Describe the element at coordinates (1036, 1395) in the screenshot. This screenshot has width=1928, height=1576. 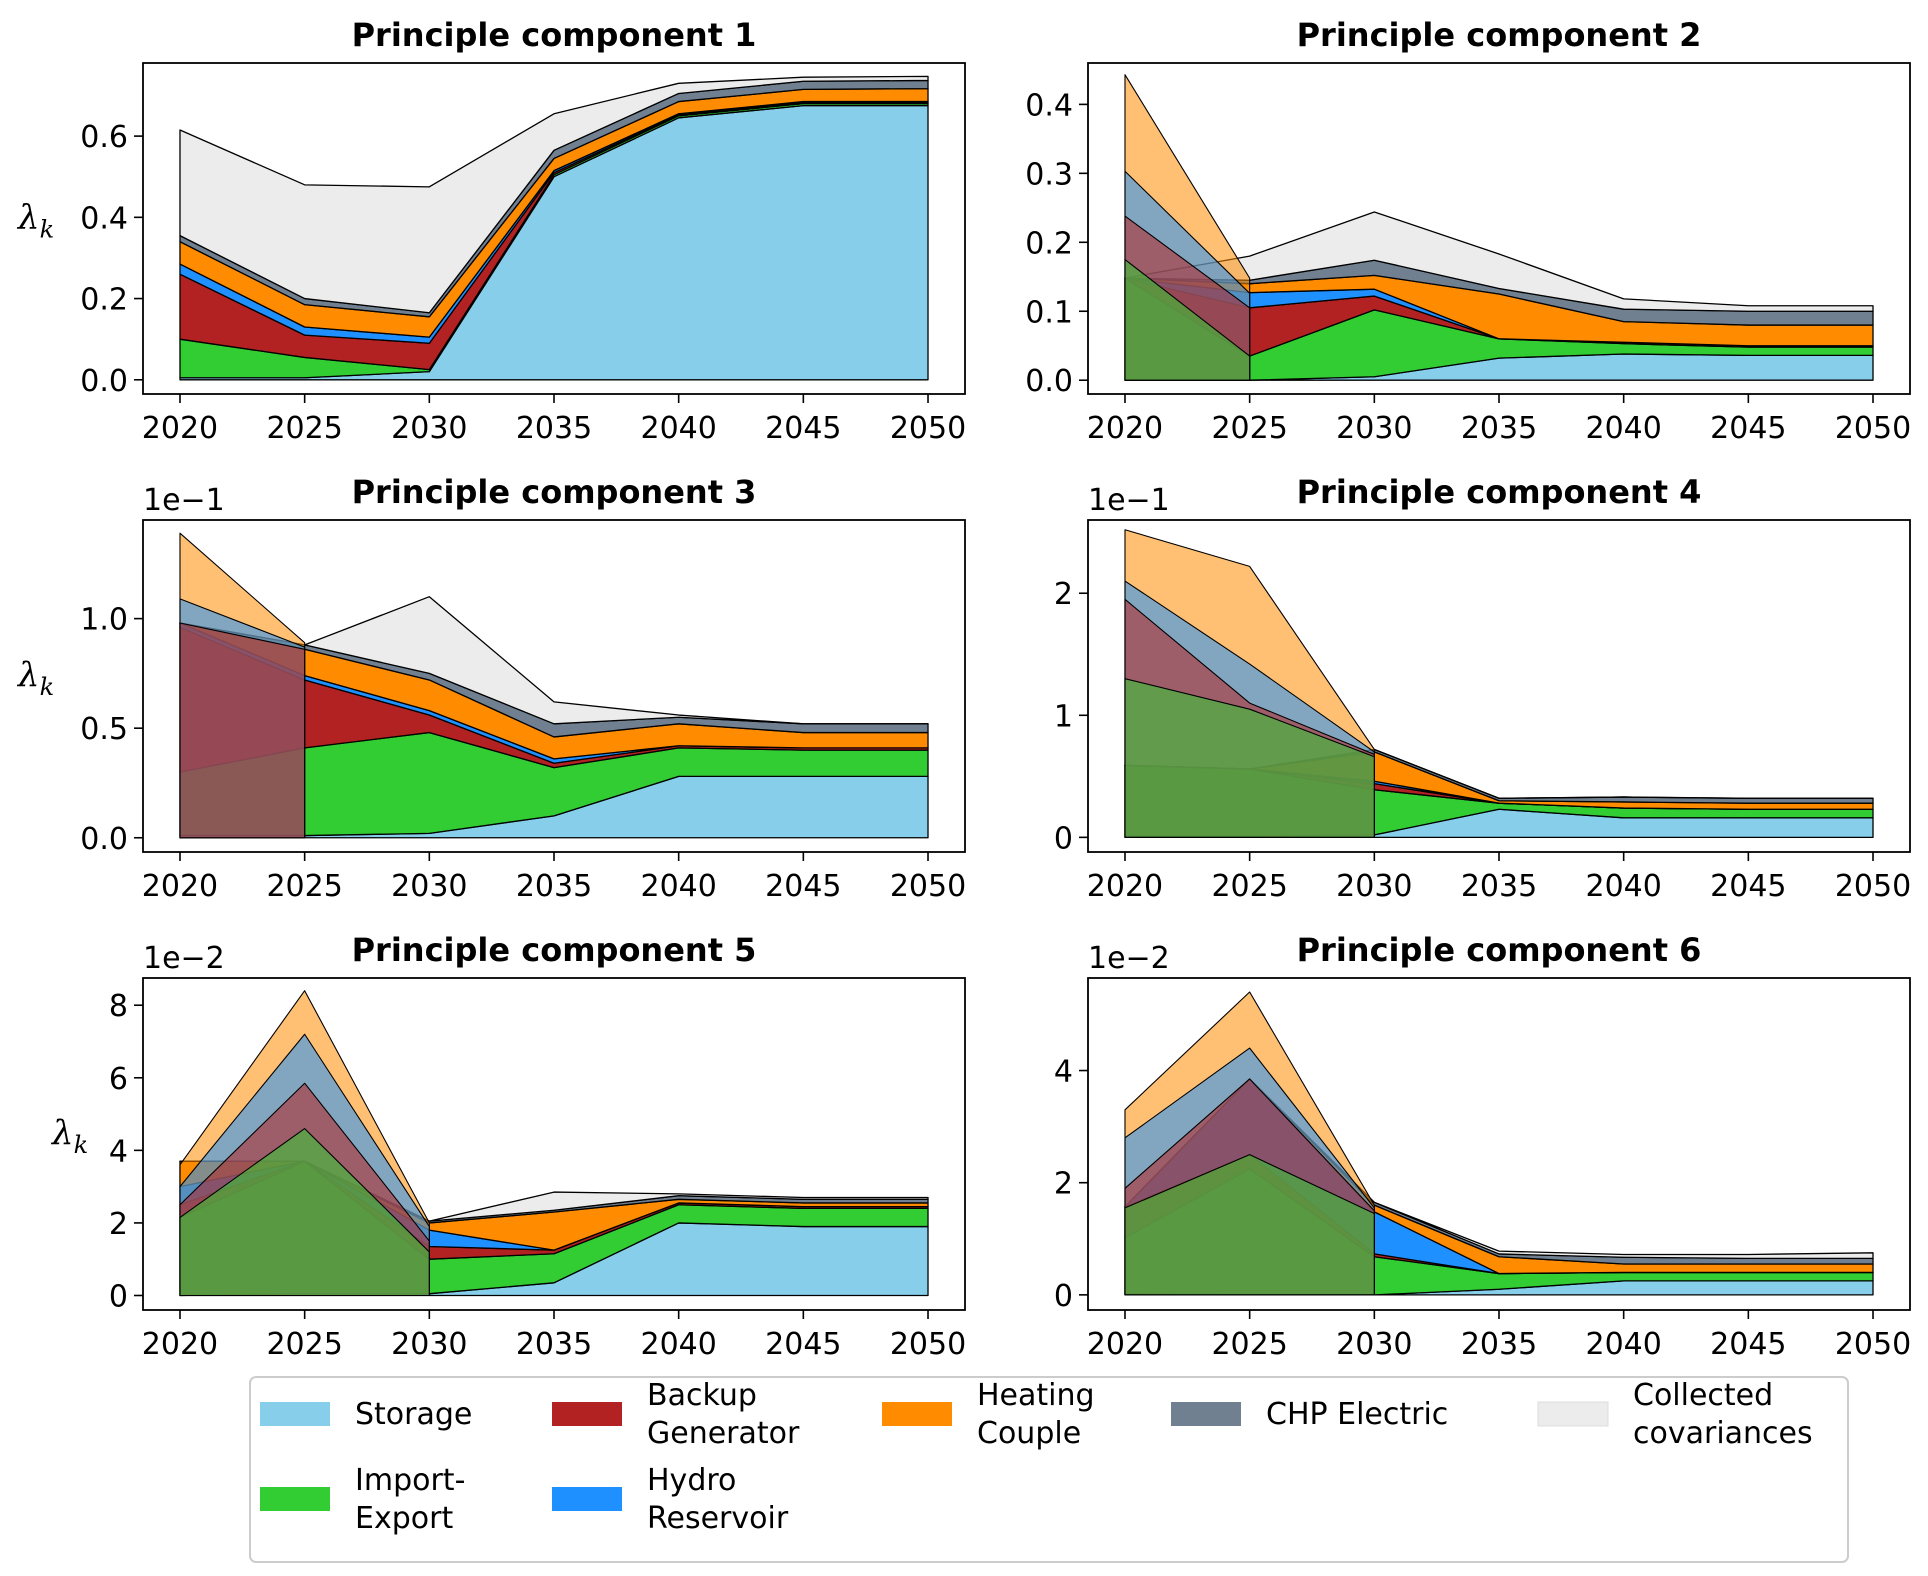
I see `legend-label: Heating` at that location.